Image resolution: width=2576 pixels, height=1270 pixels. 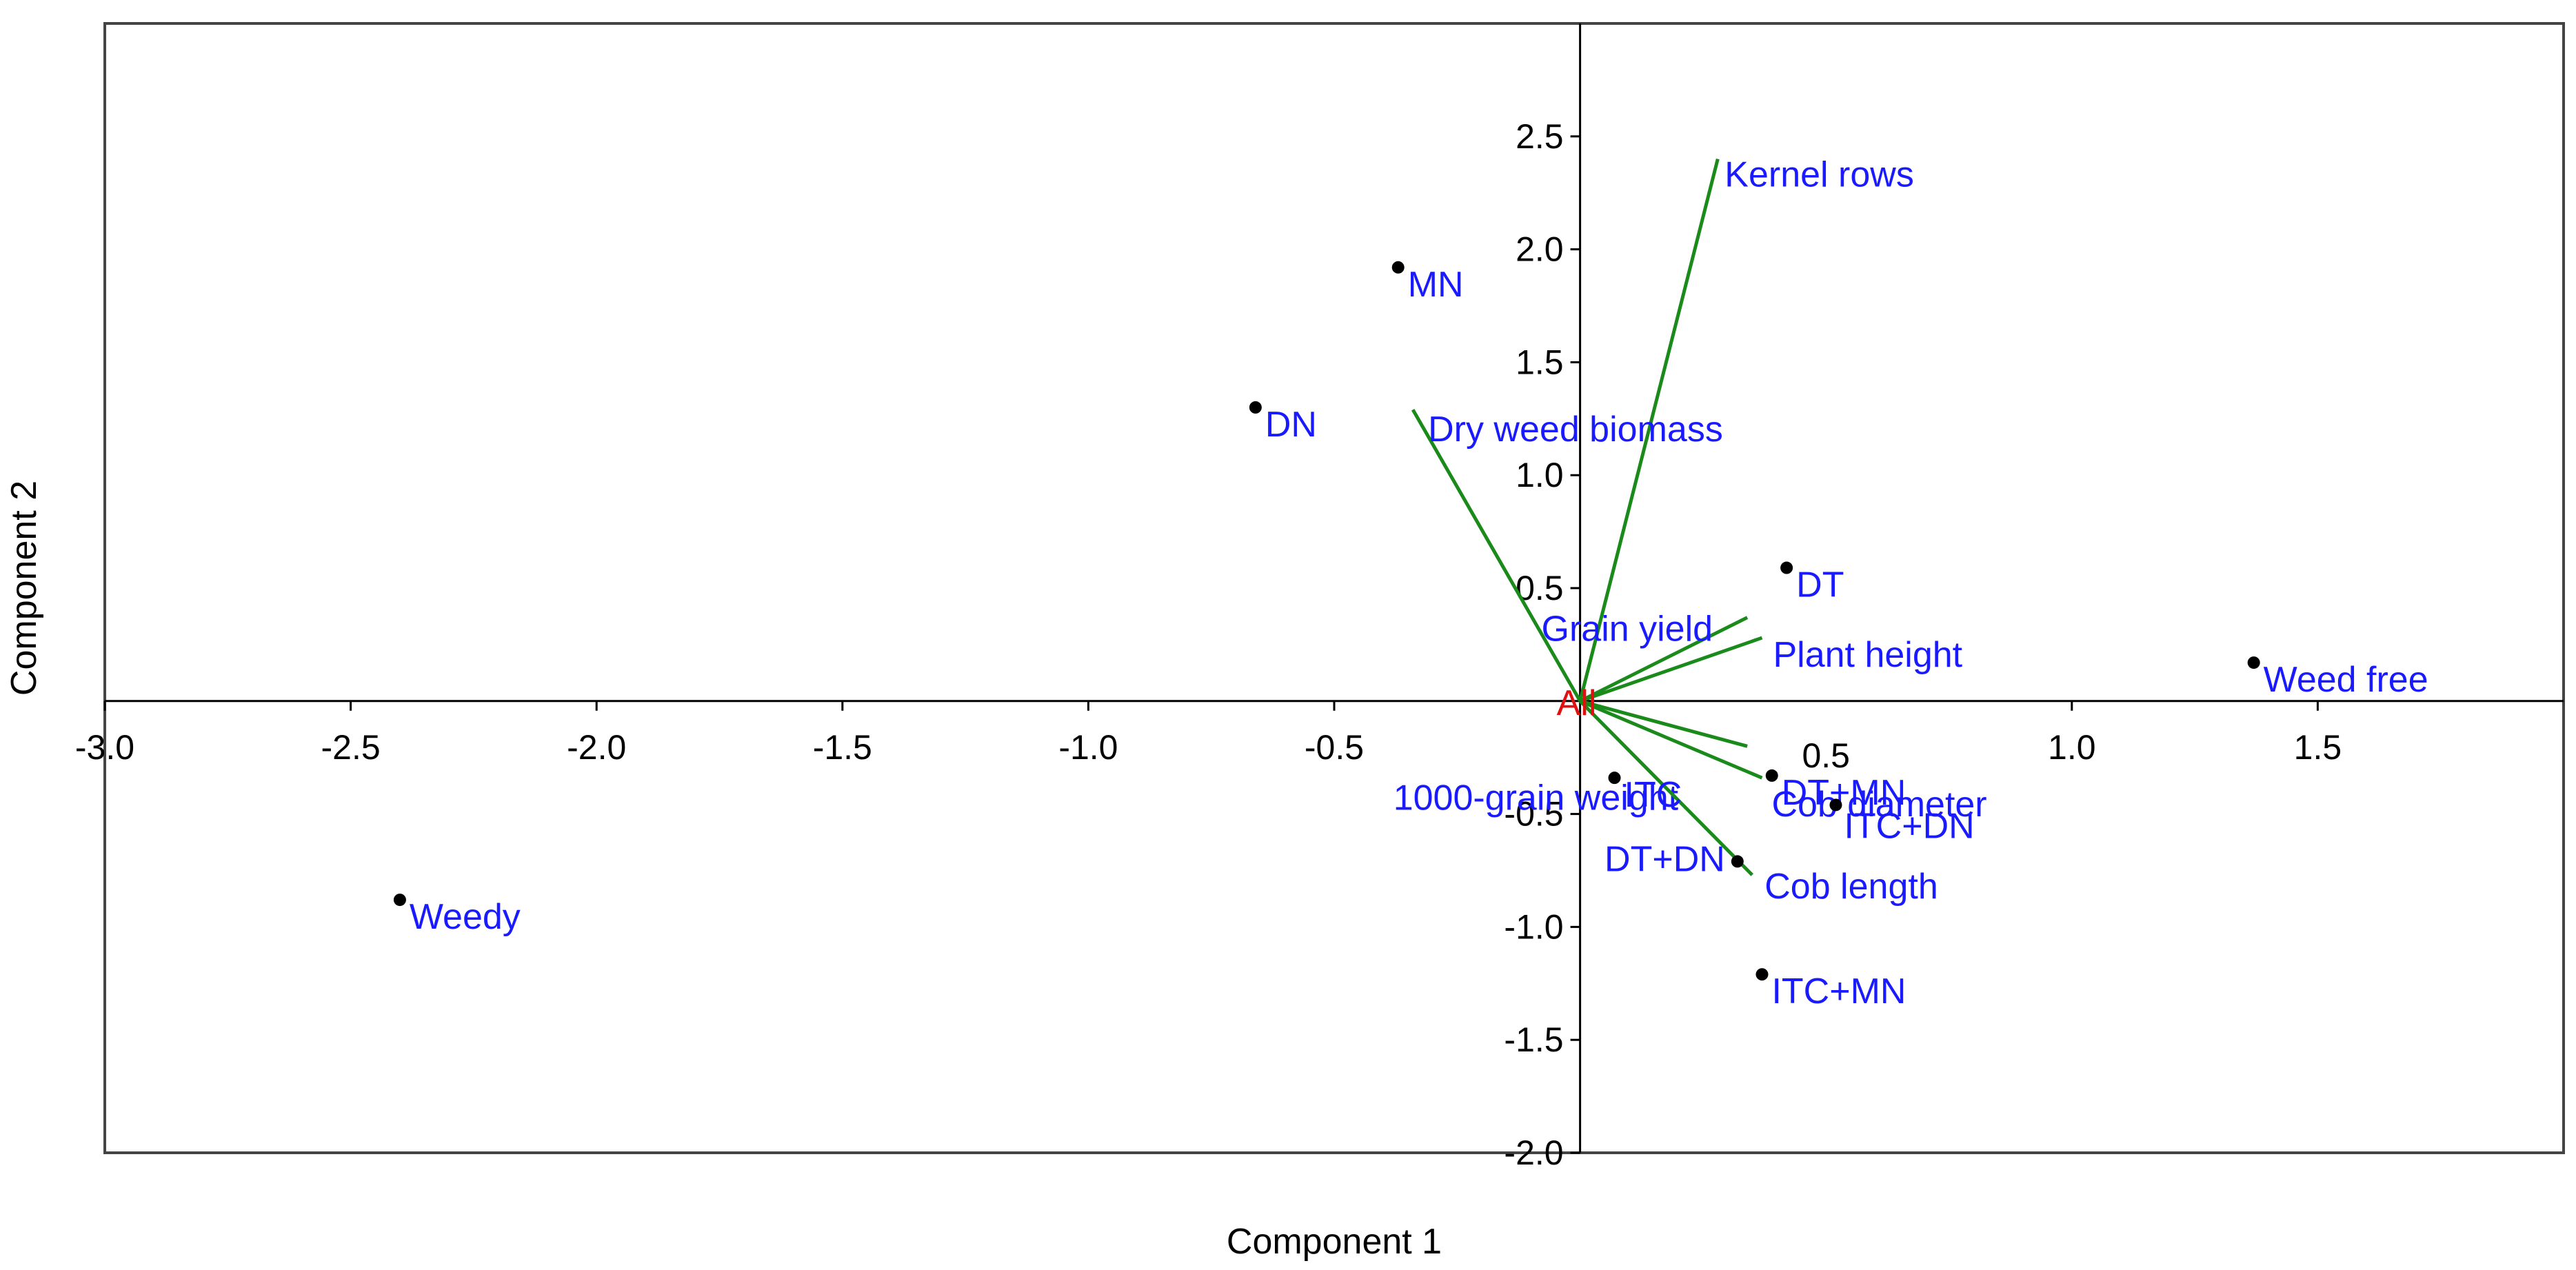 I want to click on y-axis-title: Component 2, so click(x=24, y=588).